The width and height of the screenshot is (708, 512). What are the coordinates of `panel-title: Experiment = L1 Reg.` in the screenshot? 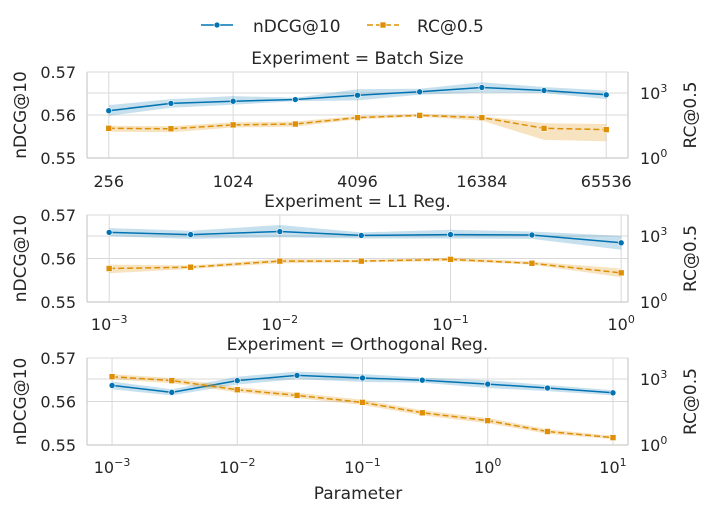 It's located at (357, 202).